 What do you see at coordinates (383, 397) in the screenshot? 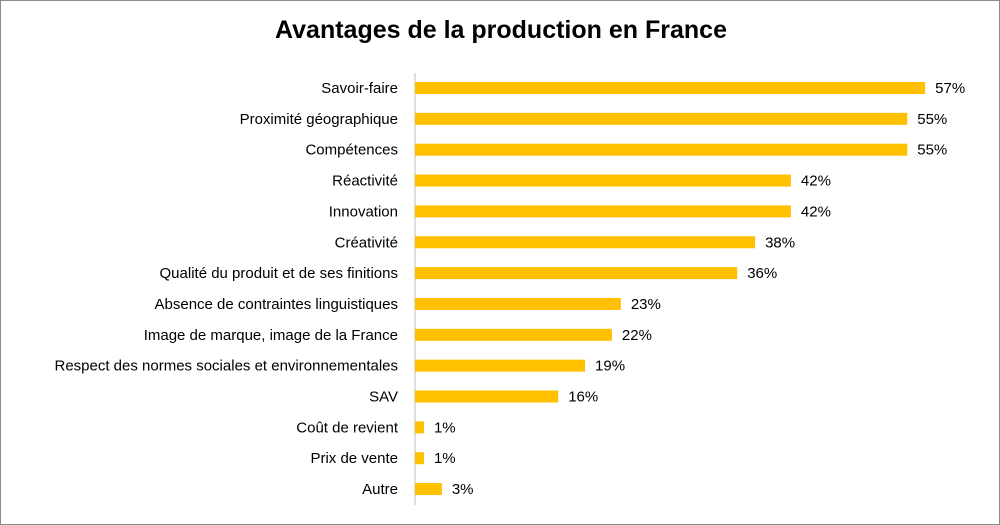
I see `category-label: SAV` at bounding box center [383, 397].